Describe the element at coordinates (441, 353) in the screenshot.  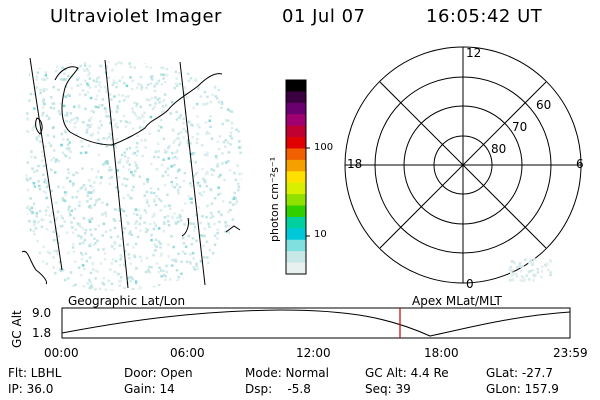
I see `time-tick-1800: 18:00` at that location.